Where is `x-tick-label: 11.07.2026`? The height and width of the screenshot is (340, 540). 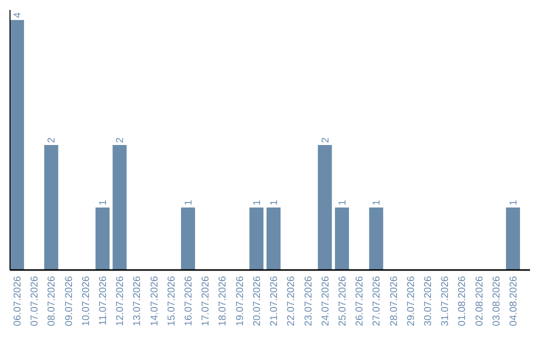 x-tick-label: 11.07.2026 is located at coordinates (104, 301).